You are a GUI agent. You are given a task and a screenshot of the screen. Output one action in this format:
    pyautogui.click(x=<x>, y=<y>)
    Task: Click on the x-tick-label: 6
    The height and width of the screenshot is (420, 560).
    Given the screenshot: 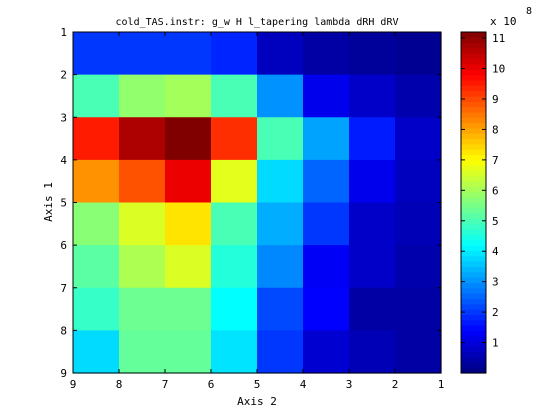 What is the action you would take?
    pyautogui.click(x=211, y=384)
    